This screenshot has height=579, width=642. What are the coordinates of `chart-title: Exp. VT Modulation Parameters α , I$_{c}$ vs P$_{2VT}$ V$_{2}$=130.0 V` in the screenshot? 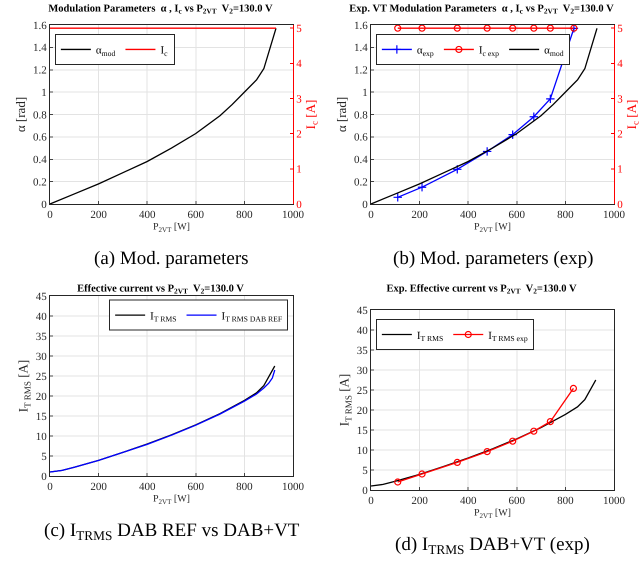 It's located at (481, 9).